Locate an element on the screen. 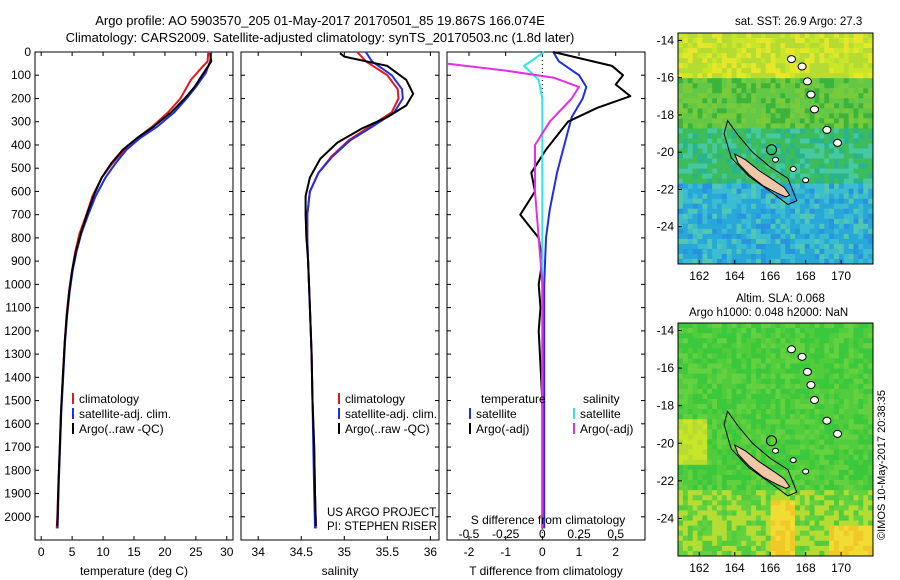 The height and width of the screenshot is (580, 900). y-tick-label: 1100 is located at coordinates (18, 308).